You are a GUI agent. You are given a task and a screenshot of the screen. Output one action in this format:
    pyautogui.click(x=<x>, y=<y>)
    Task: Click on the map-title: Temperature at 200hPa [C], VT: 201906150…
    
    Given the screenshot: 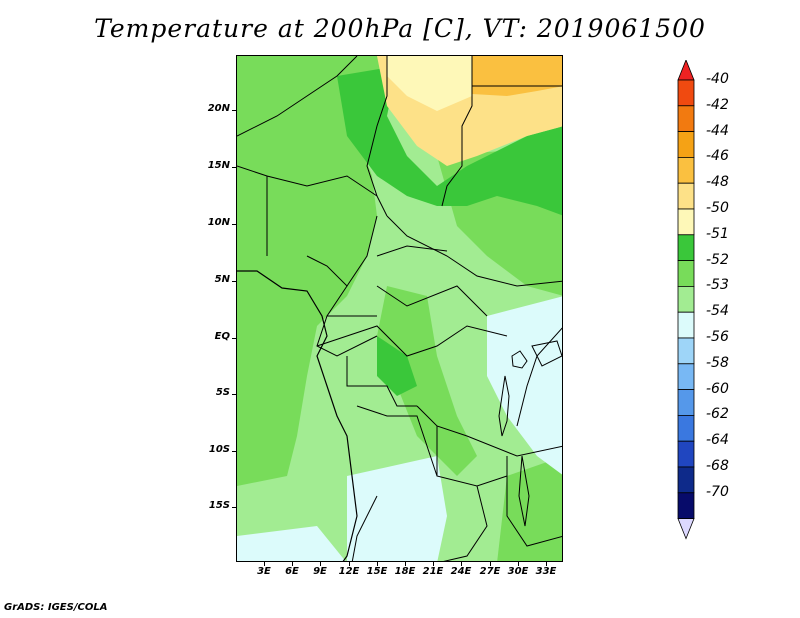 What is the action you would take?
    pyautogui.click(x=400, y=28)
    